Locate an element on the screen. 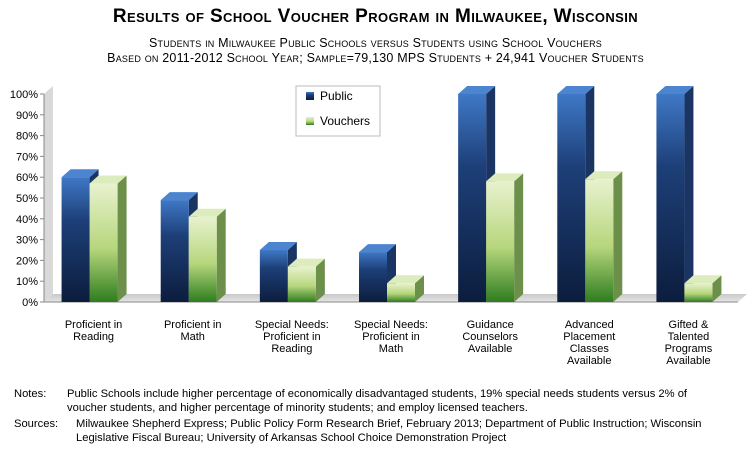 The image size is (751, 450). y-tick-label: 90% is located at coordinates (27, 116).